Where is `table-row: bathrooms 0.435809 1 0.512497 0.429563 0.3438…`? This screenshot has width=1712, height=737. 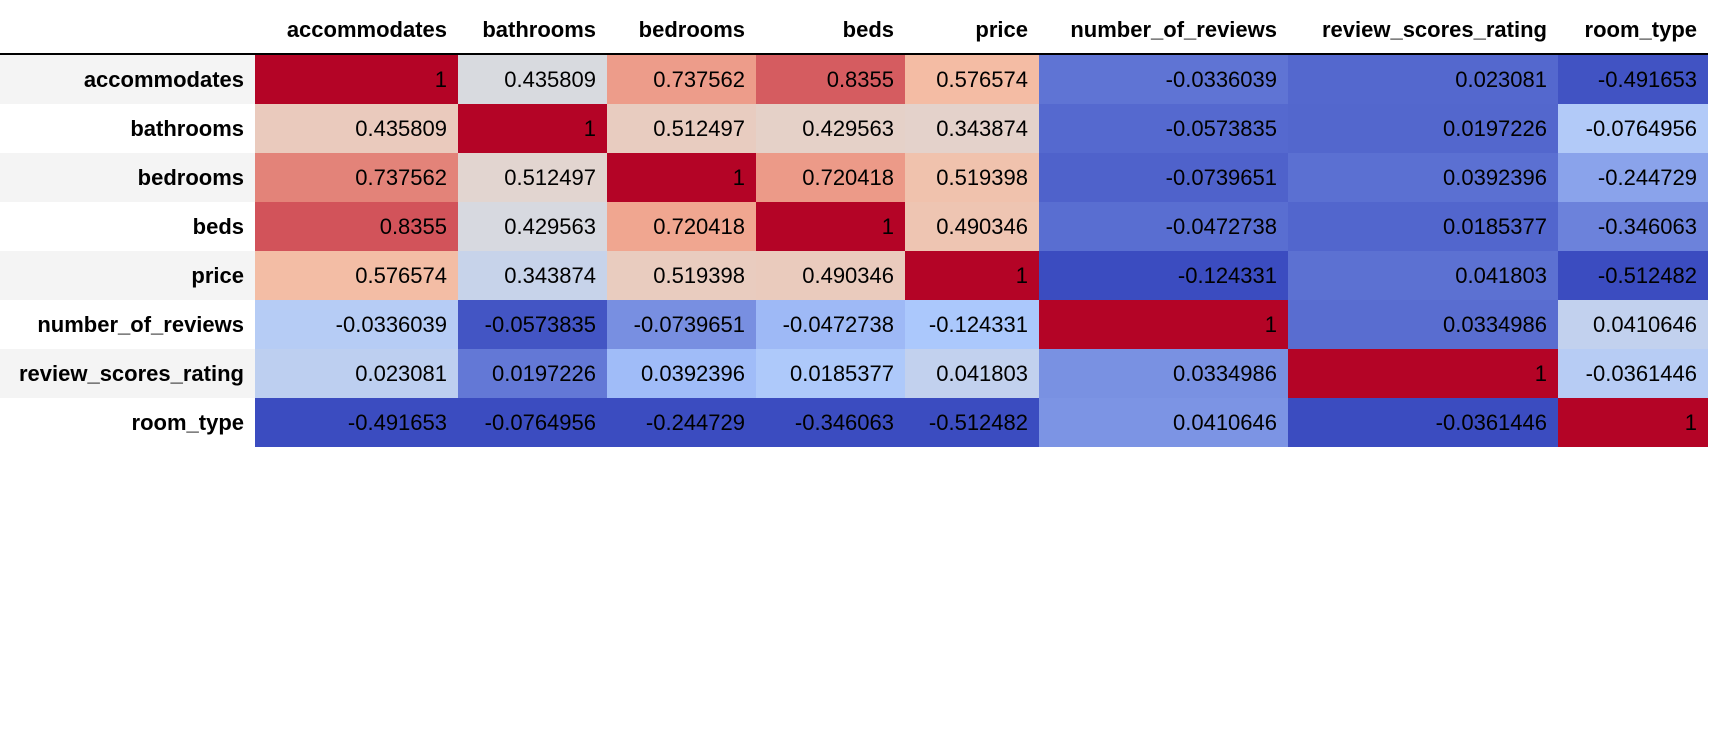 table-row: bathrooms 0.435809 1 0.512497 0.429563 0.3438… is located at coordinates (854, 128).